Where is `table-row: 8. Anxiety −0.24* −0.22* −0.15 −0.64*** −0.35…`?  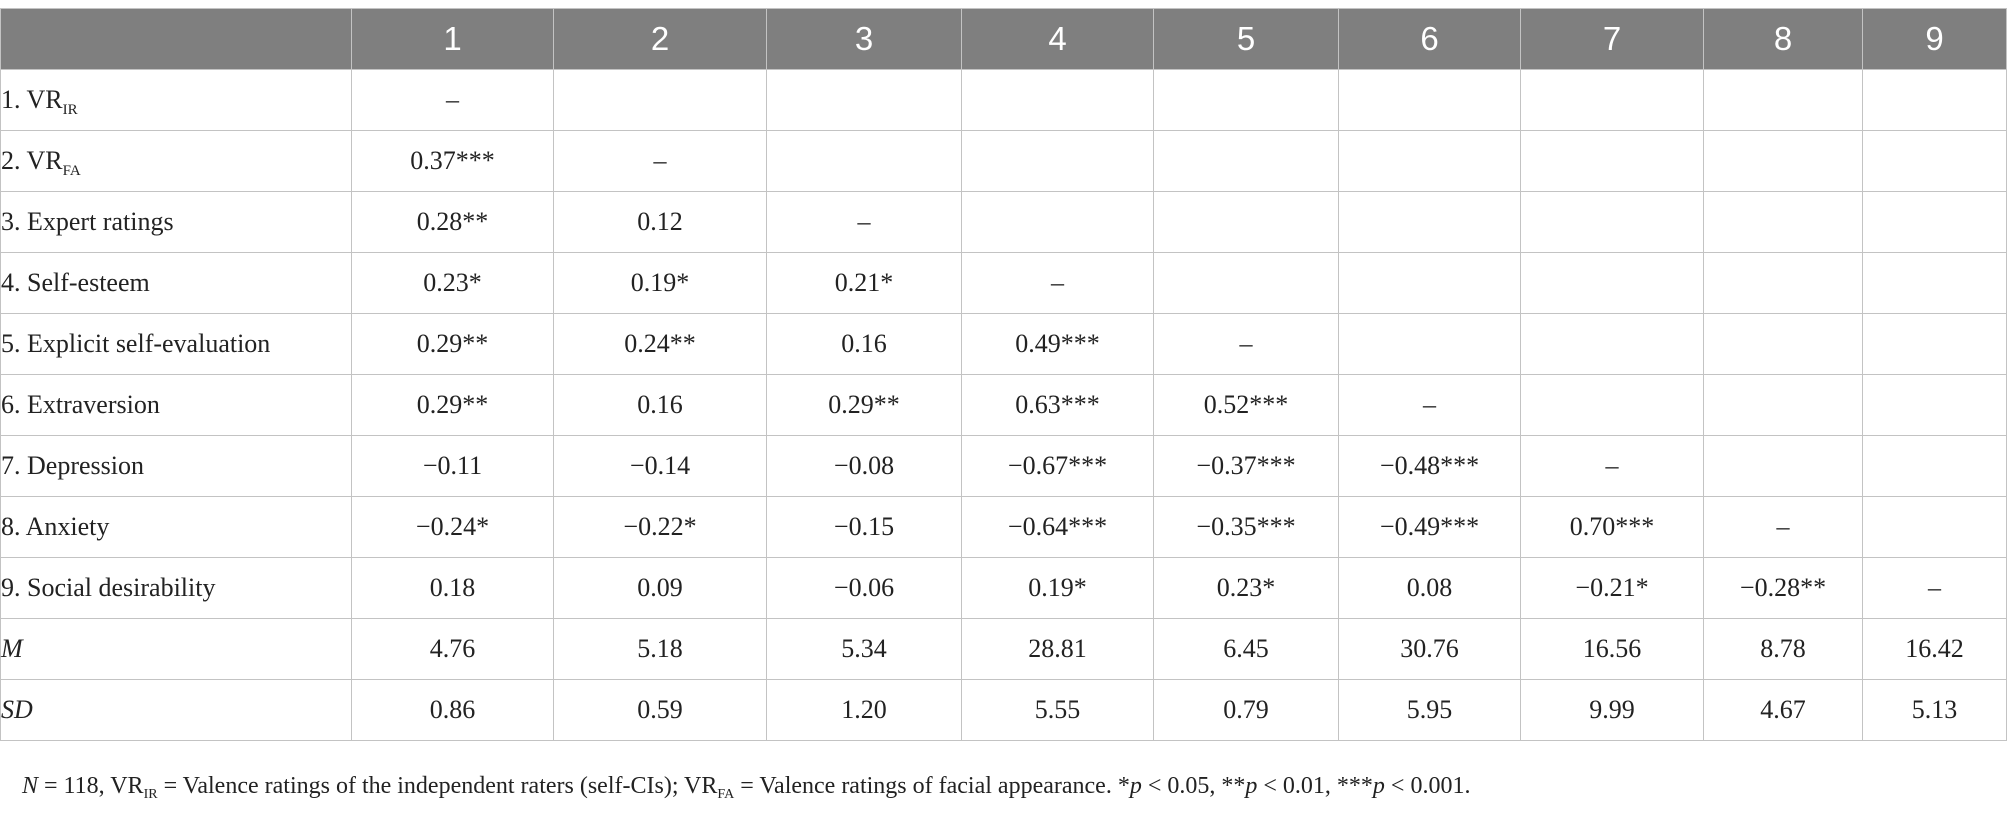
table-row: 8. Anxiety −0.24* −0.22* −0.15 −0.64*** −0.35… is located at coordinates (1003, 527).